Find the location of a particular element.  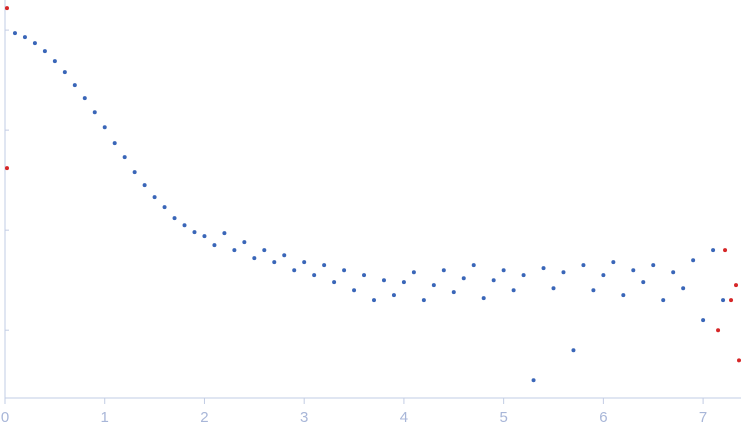

x-tick-label: 0 is located at coordinates (5, 417).